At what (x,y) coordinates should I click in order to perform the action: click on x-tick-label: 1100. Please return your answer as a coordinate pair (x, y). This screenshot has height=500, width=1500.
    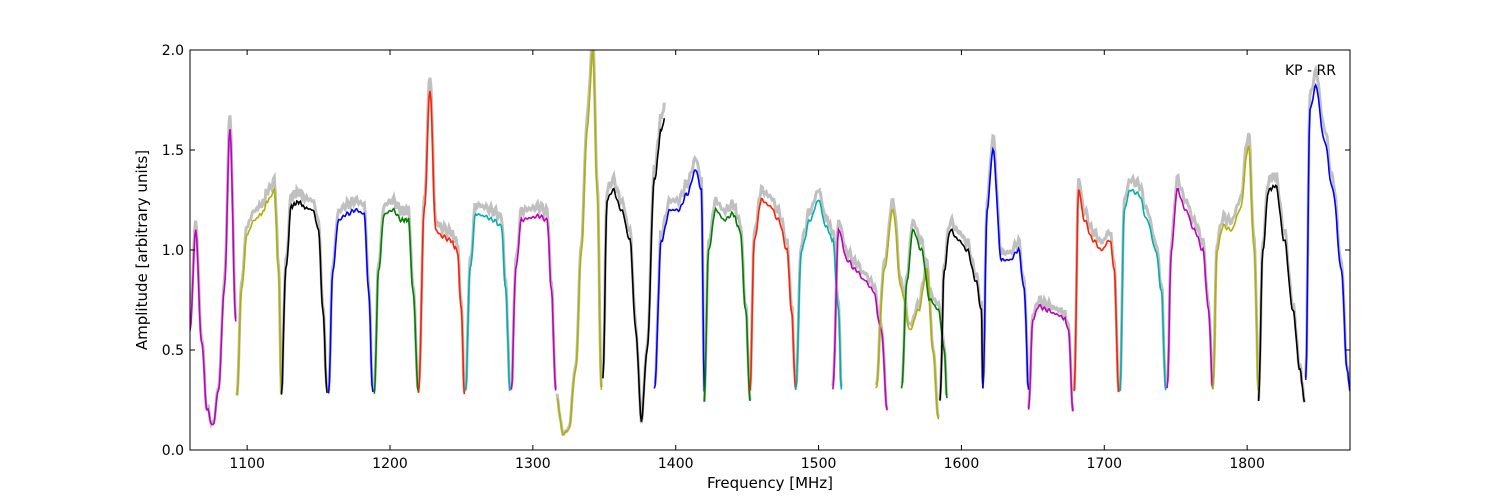
    Looking at the image, I should click on (247, 464).